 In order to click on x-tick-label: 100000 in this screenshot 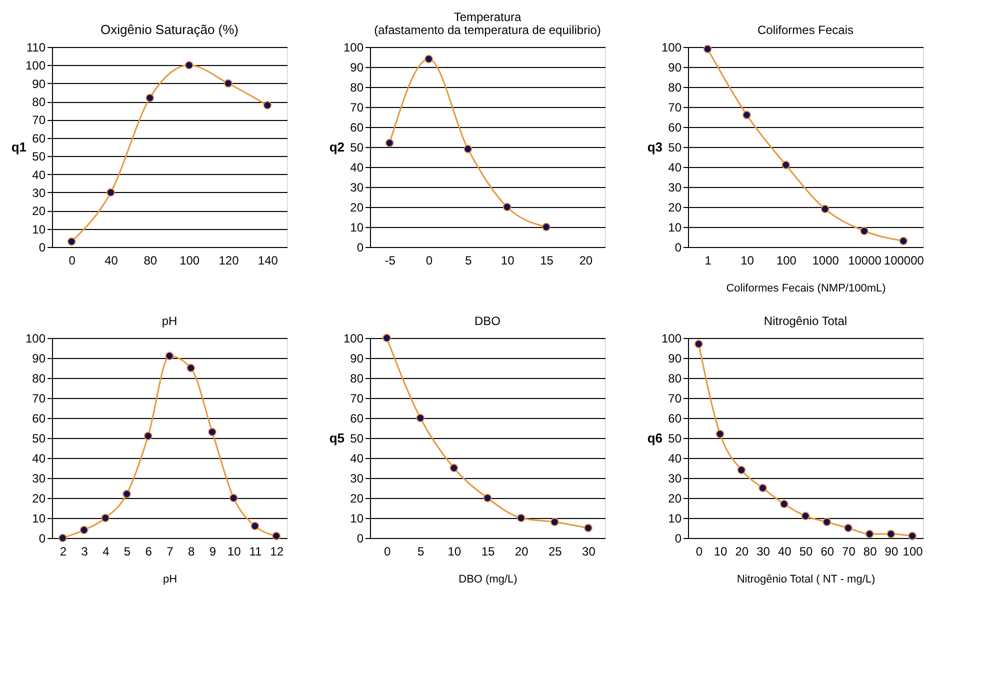, I will do `click(904, 261)`.